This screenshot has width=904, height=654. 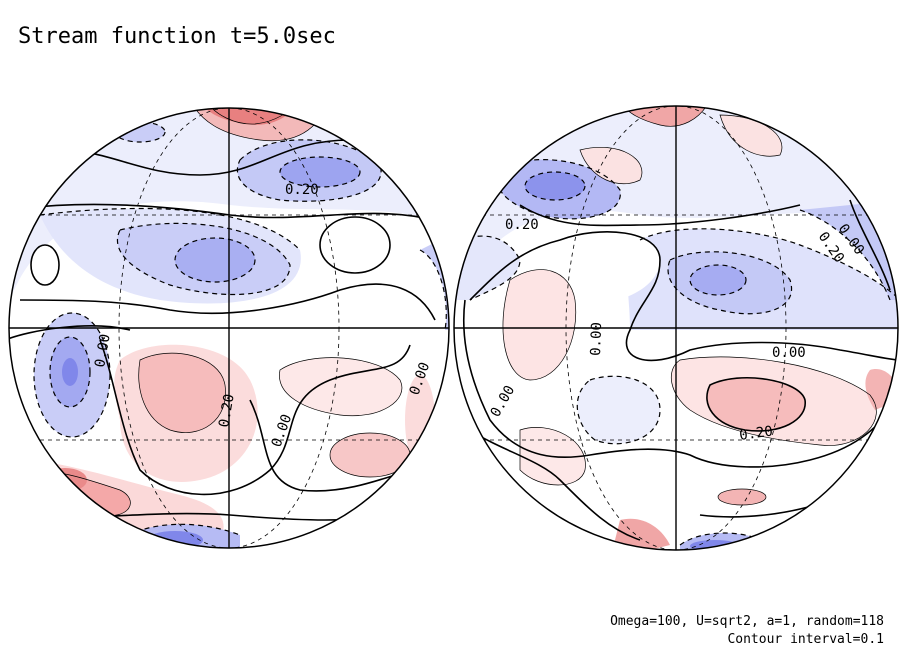 What do you see at coordinates (805, 639) in the screenshot?
I see `contour-interval-text: Contour interval=0.1` at bounding box center [805, 639].